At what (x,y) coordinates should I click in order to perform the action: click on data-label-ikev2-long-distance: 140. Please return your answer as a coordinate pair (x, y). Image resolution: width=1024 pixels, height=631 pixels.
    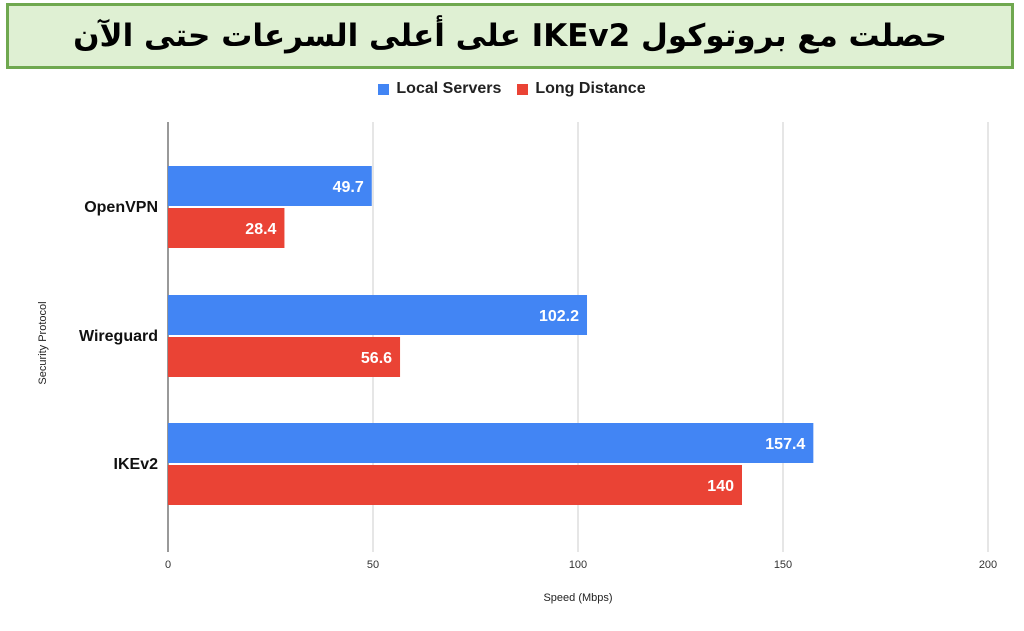
    Looking at the image, I should click on (720, 486).